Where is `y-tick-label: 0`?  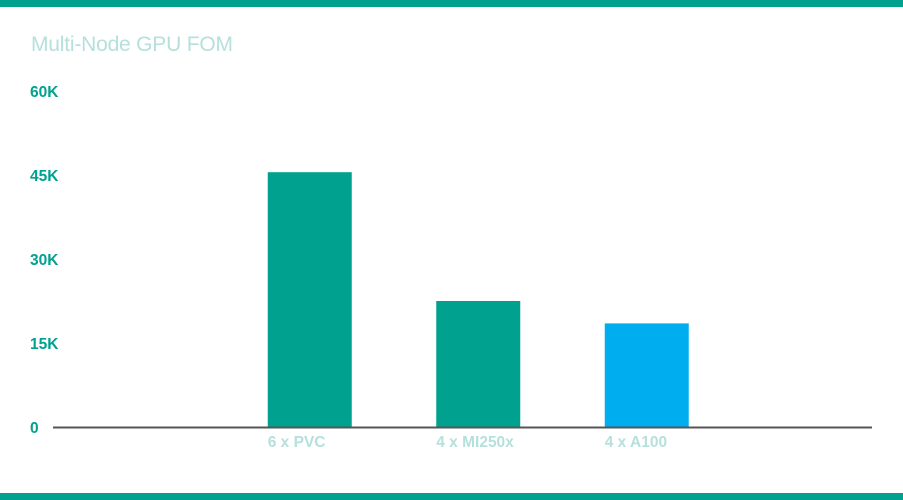
y-tick-label: 0 is located at coordinates (34, 428).